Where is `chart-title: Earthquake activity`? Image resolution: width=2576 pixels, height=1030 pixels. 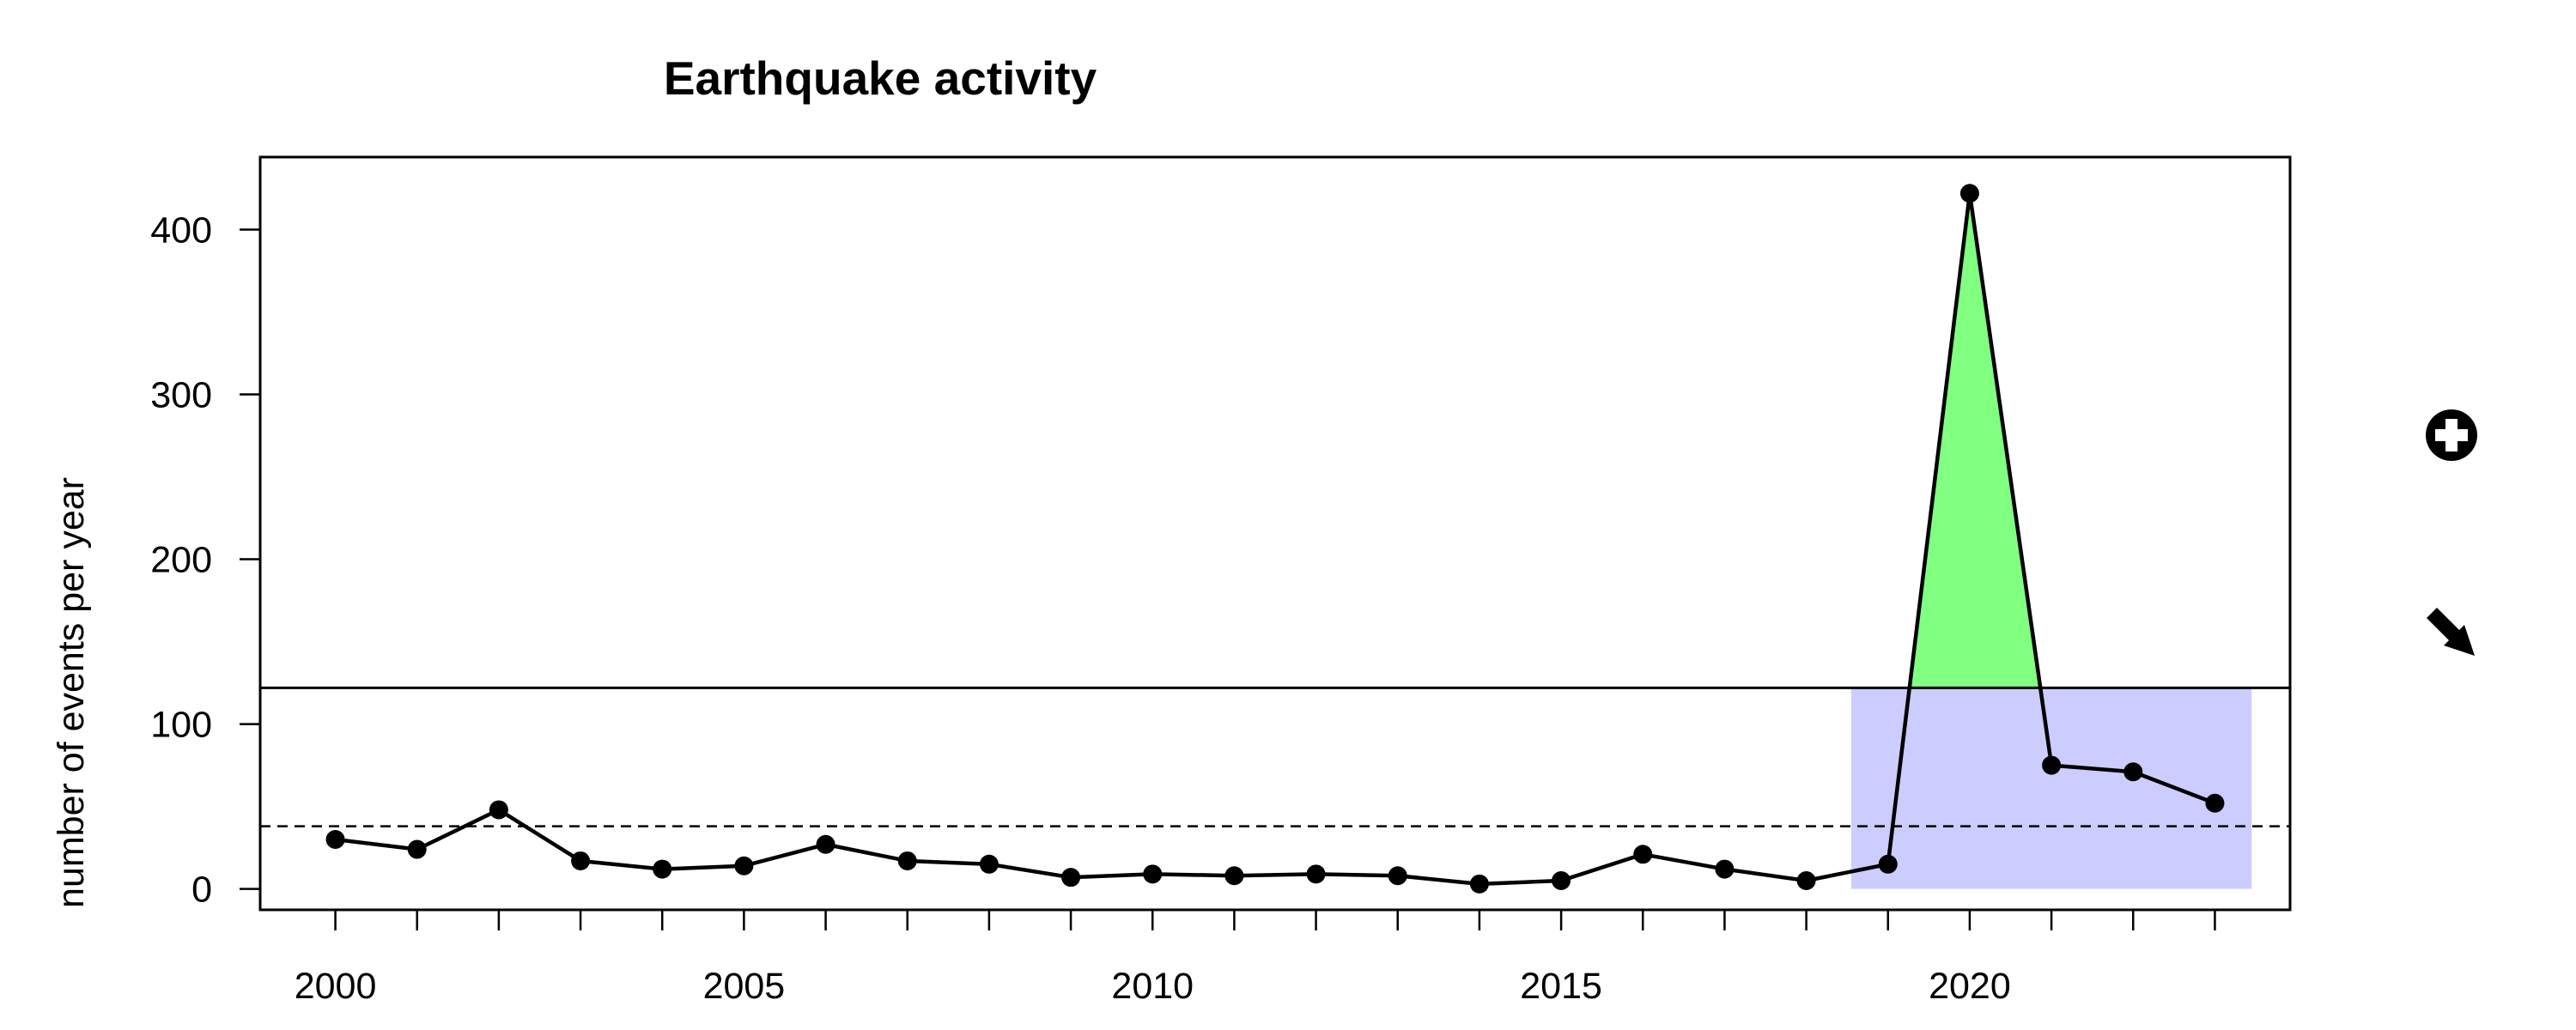 chart-title: Earthquake activity is located at coordinates (881, 78).